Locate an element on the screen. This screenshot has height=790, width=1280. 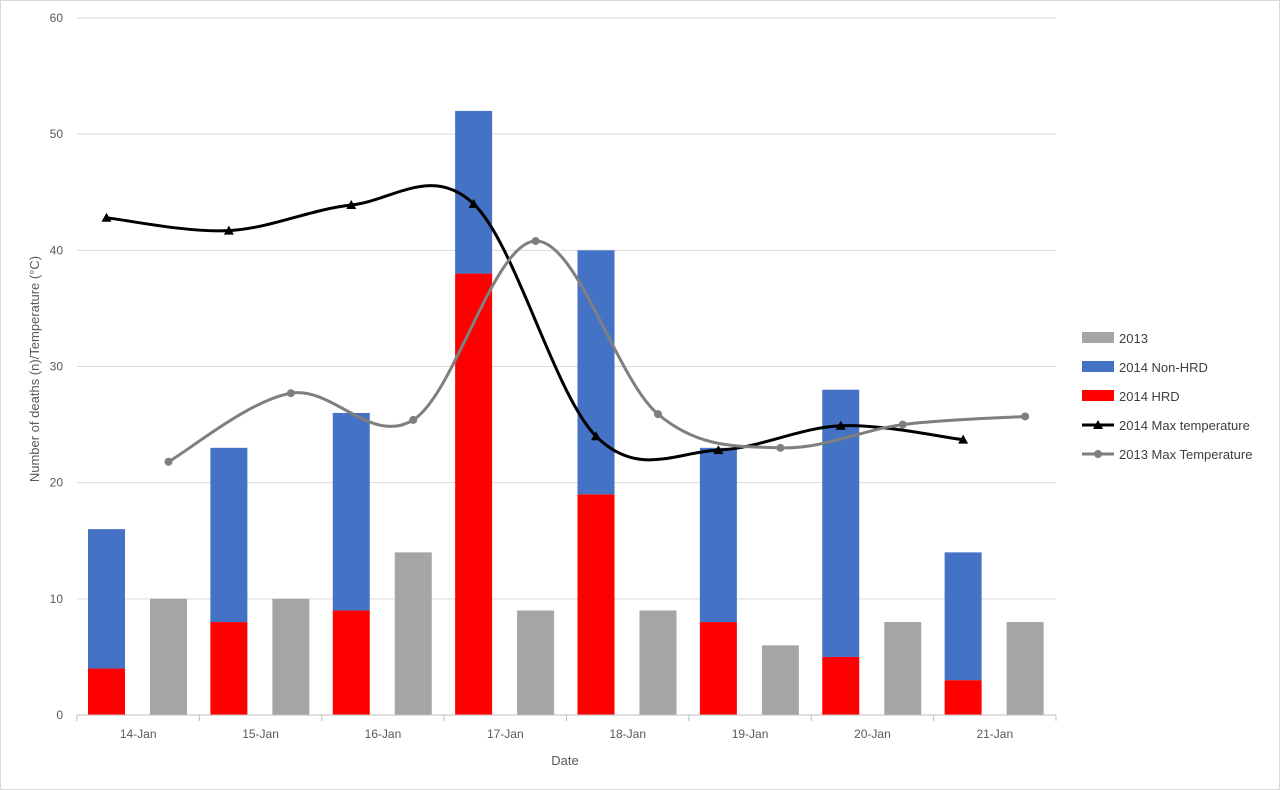
y-tick-label: 60 is located at coordinates (57, 18).